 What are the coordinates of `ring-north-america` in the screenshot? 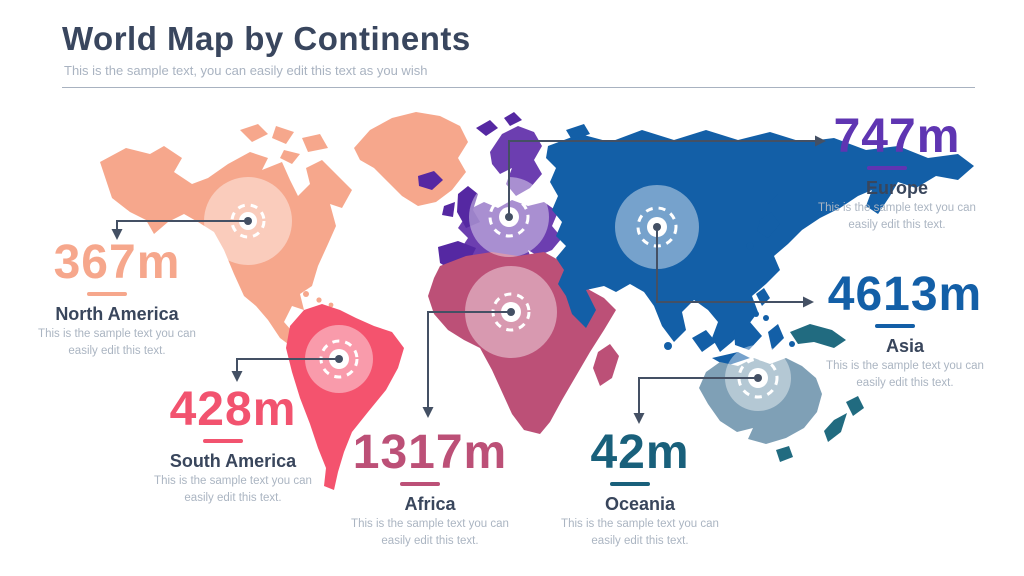 It's located at (248, 221).